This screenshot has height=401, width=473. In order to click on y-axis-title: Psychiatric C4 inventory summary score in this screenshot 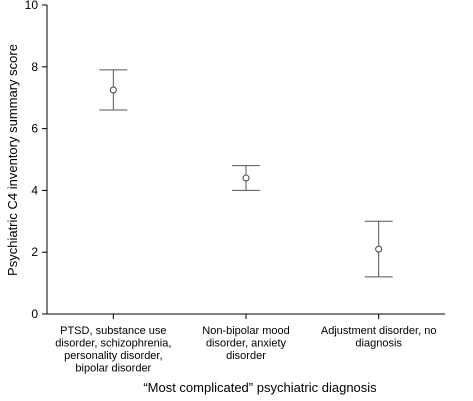, I will do `click(12, 160)`.